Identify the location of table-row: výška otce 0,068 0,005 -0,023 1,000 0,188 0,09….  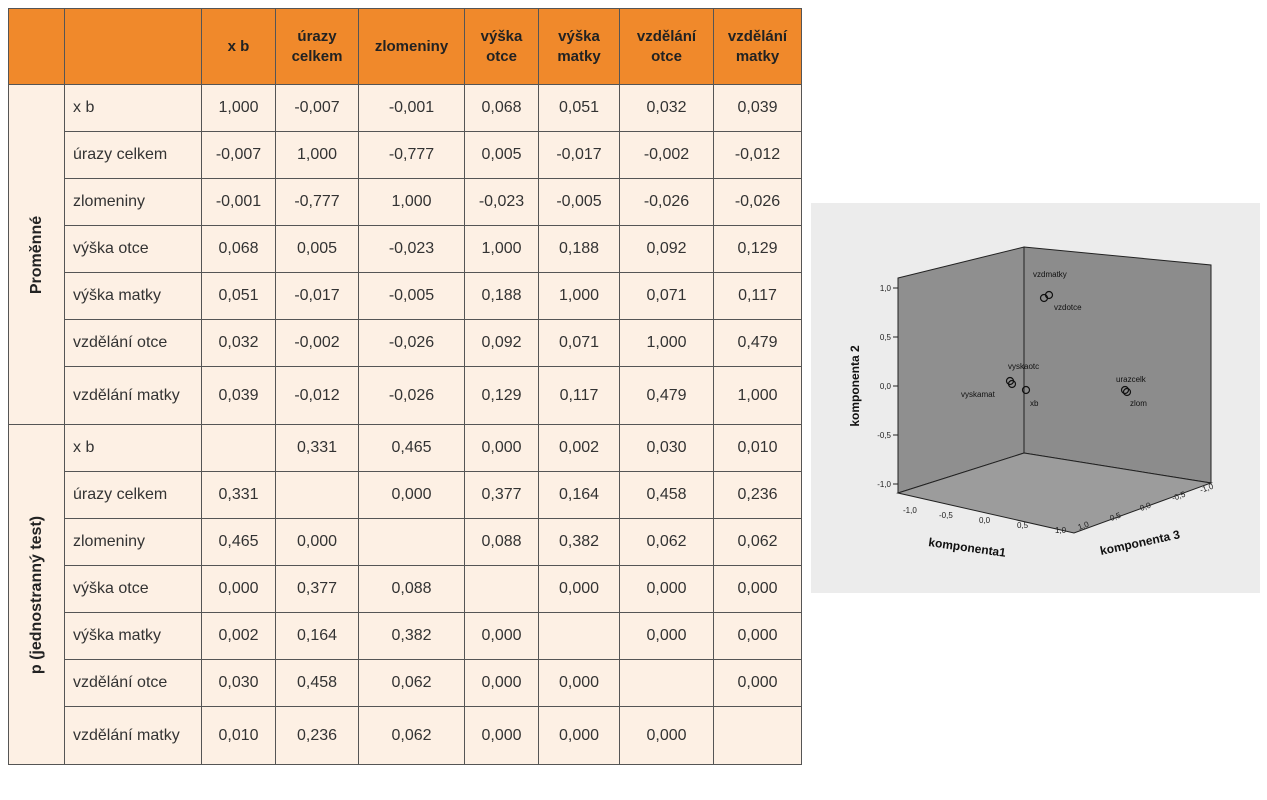
(405, 249).